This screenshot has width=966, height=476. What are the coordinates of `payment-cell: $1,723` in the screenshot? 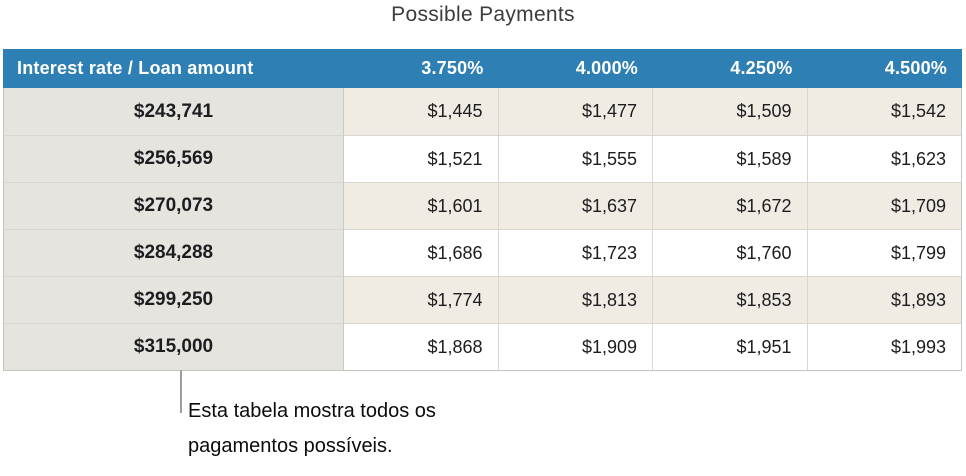 It's located at (574, 252).